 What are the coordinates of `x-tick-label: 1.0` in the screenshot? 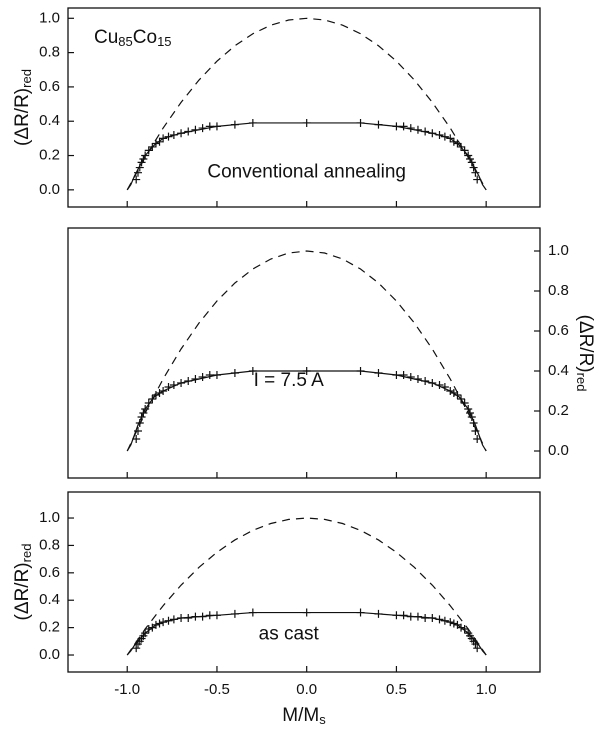 It's located at (486, 689).